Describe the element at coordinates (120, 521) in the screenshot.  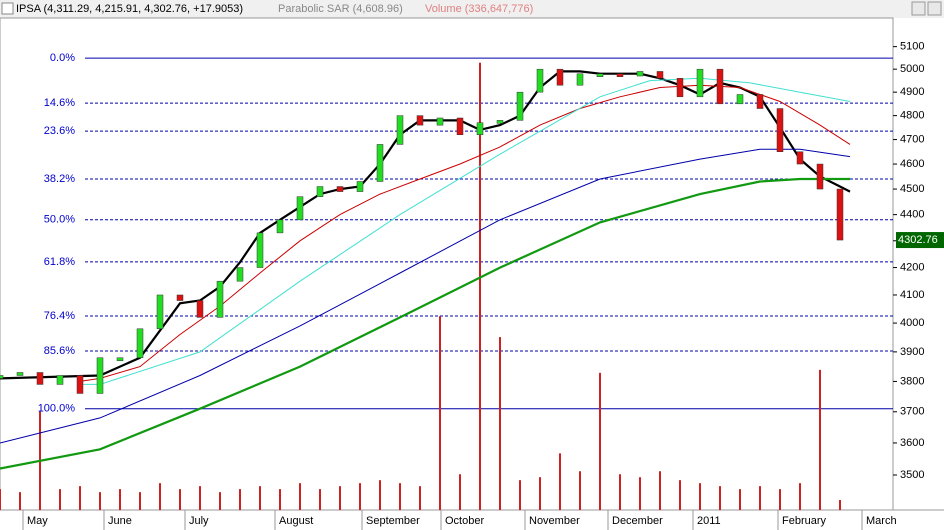
I see `x-tick-label: June` at that location.